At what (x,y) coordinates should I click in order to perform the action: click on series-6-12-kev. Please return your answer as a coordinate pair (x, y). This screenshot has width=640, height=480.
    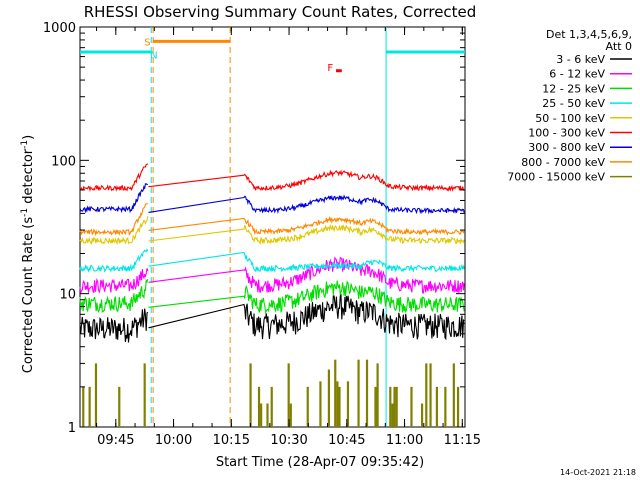
    Looking at the image, I should click on (272, 275).